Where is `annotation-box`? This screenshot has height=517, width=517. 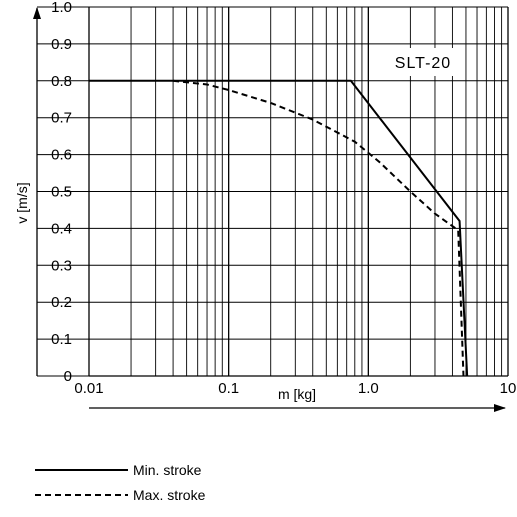
annotation-box is located at coordinates (423, 62).